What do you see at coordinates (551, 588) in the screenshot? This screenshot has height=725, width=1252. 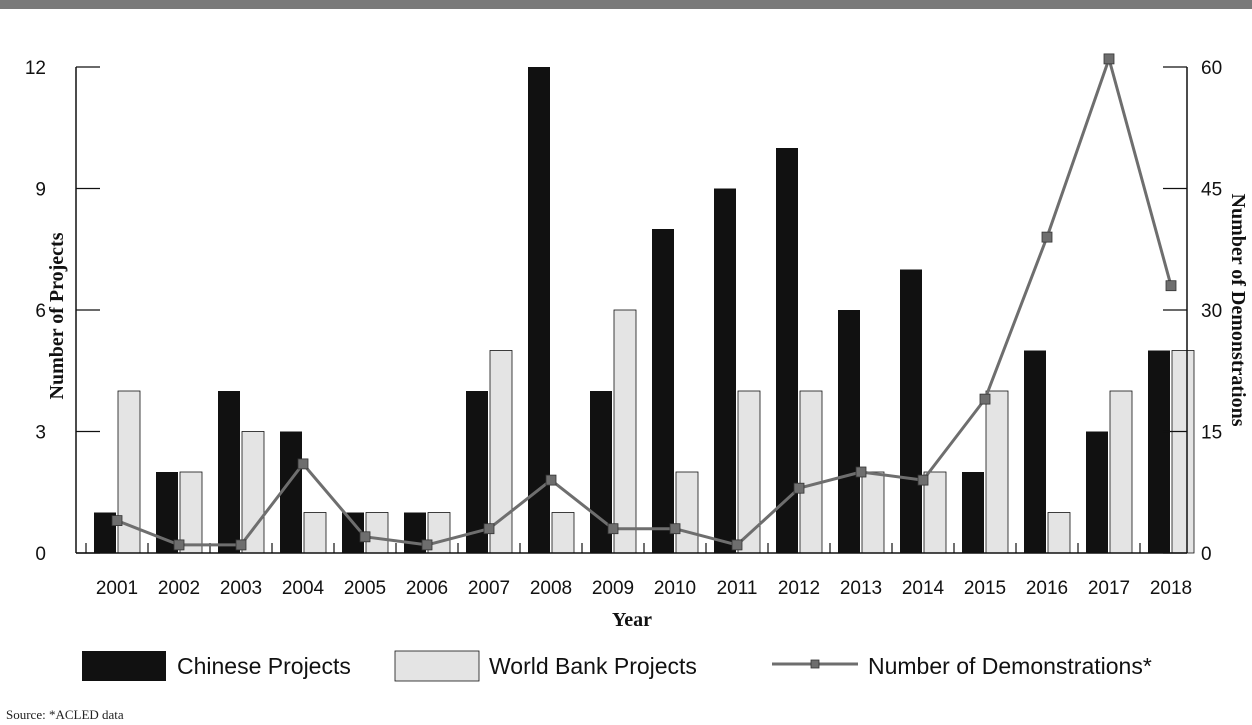 I see `x-tick-label-2008: 2008` at bounding box center [551, 588].